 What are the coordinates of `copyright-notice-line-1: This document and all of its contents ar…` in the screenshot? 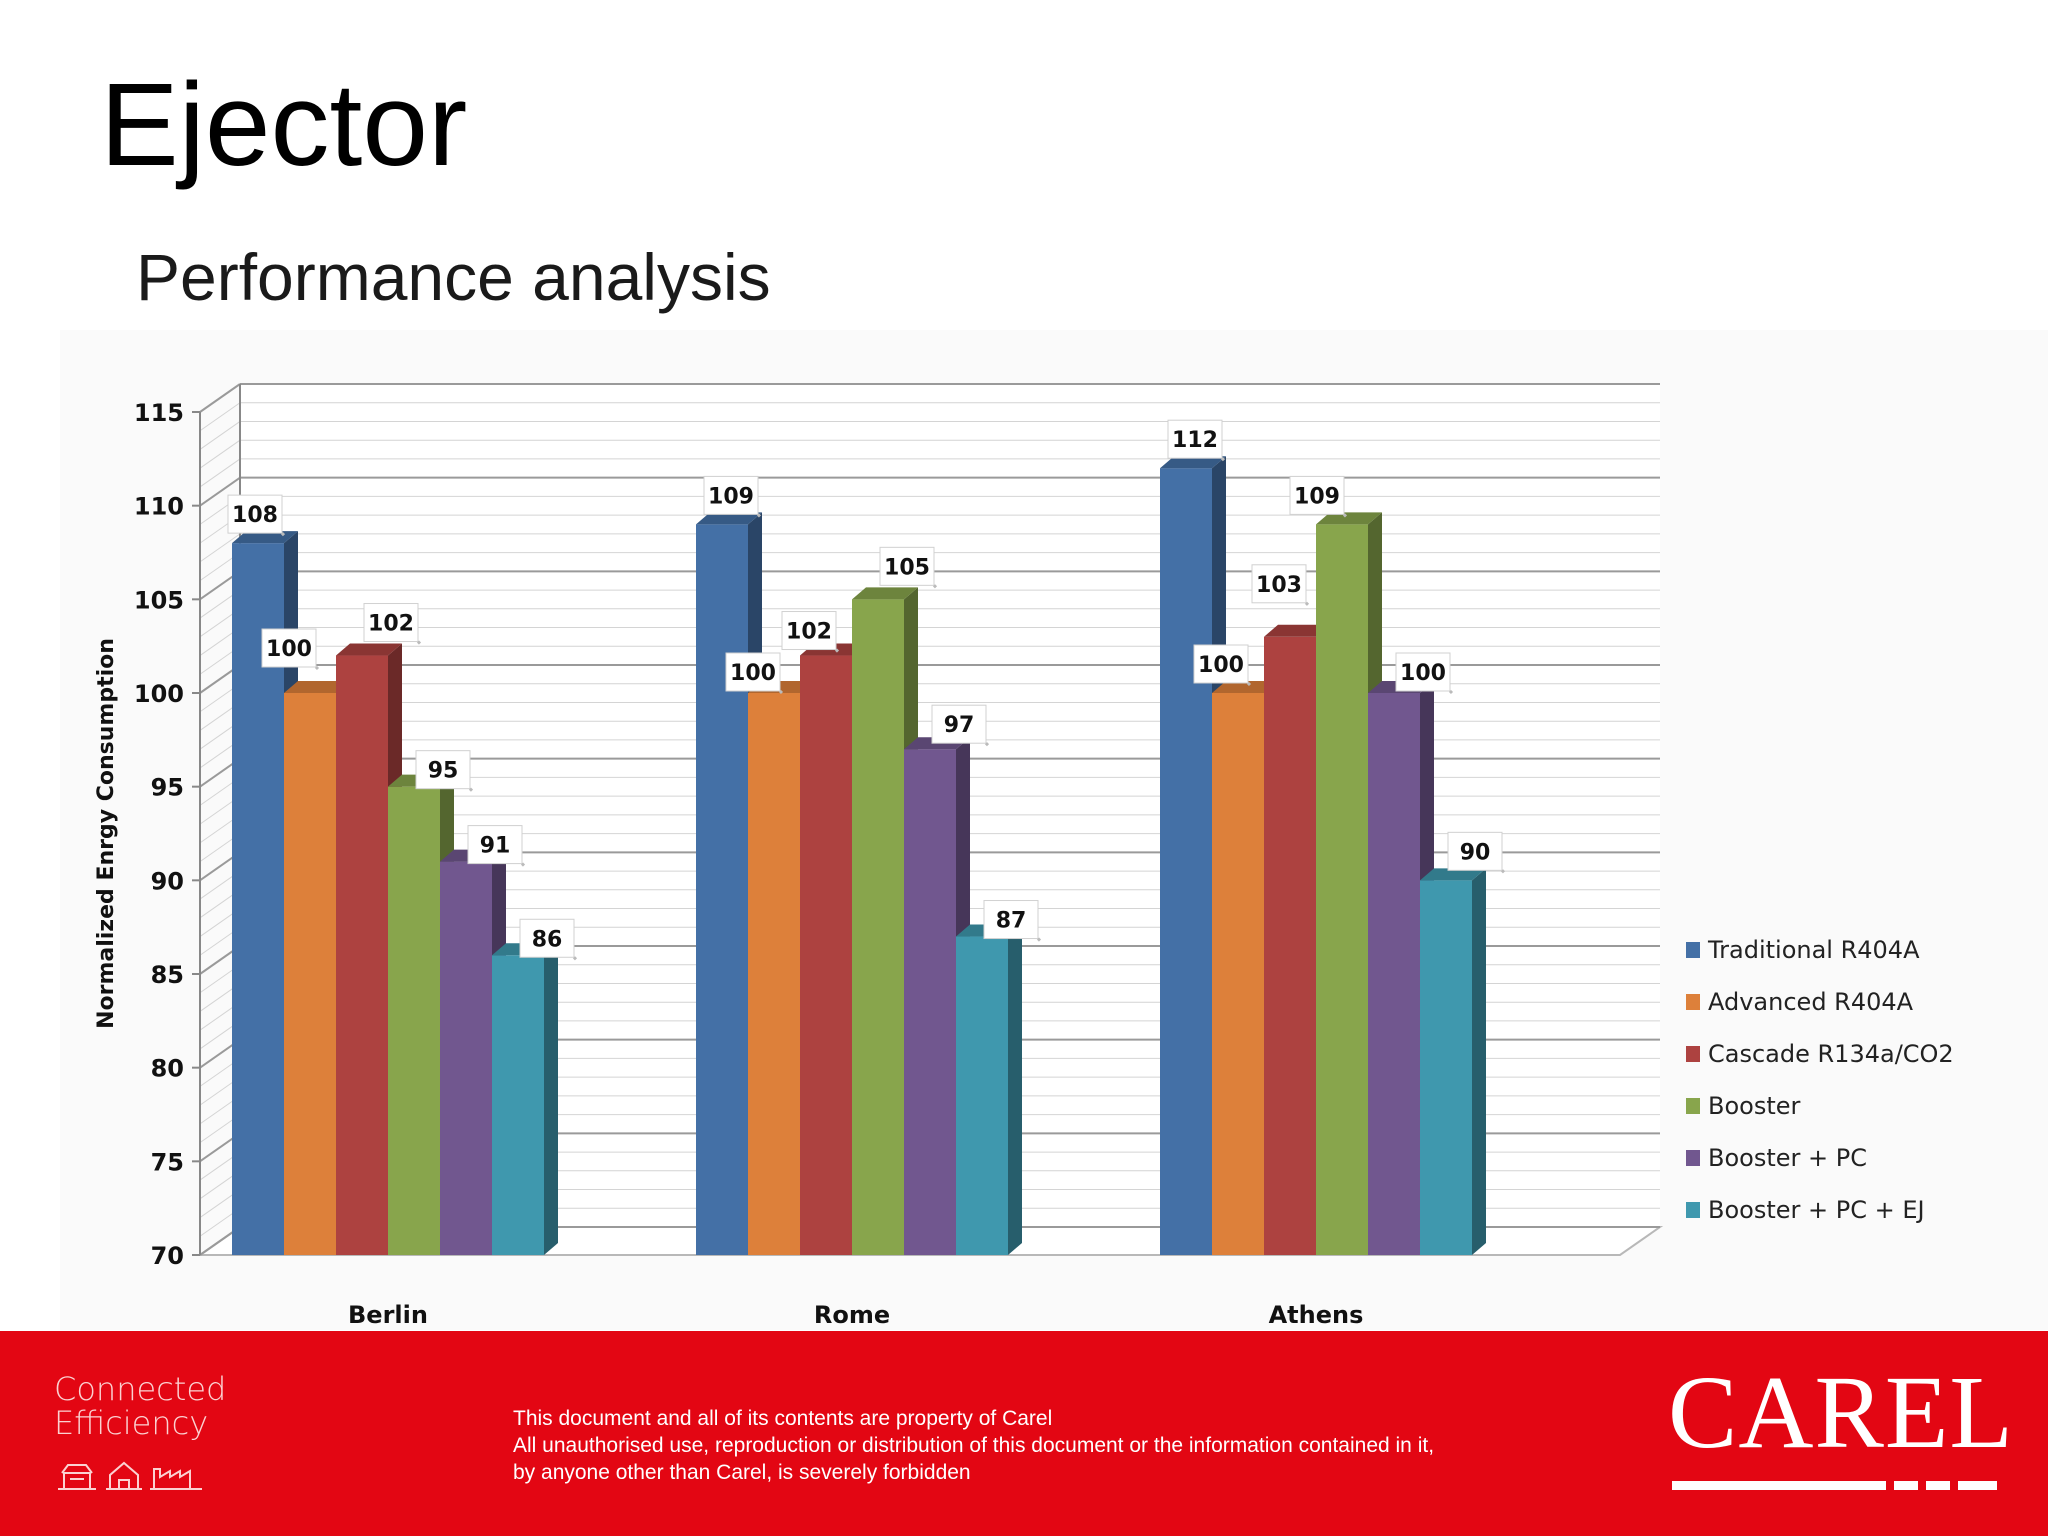 It's located at (783, 1418).